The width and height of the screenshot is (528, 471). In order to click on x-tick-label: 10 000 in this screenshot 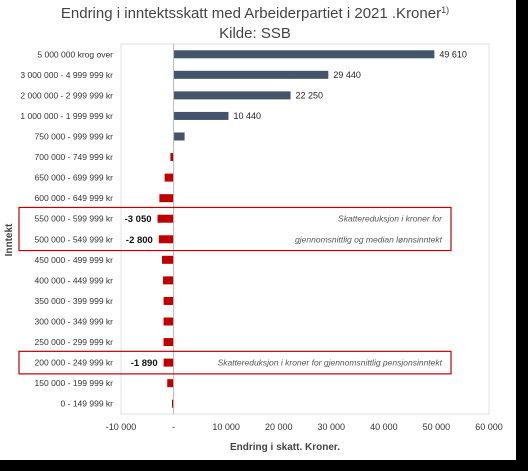, I will do `click(226, 427)`.